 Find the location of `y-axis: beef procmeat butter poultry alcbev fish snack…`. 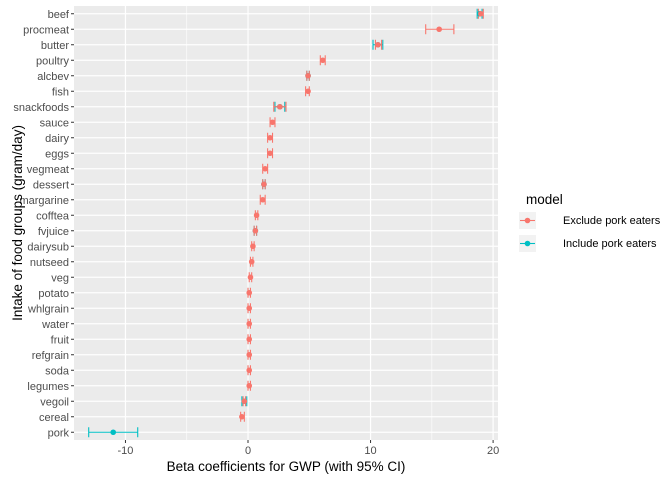

y-axis: beef procmeat butter poultry alcbev fish snack… is located at coordinates (43, 224).